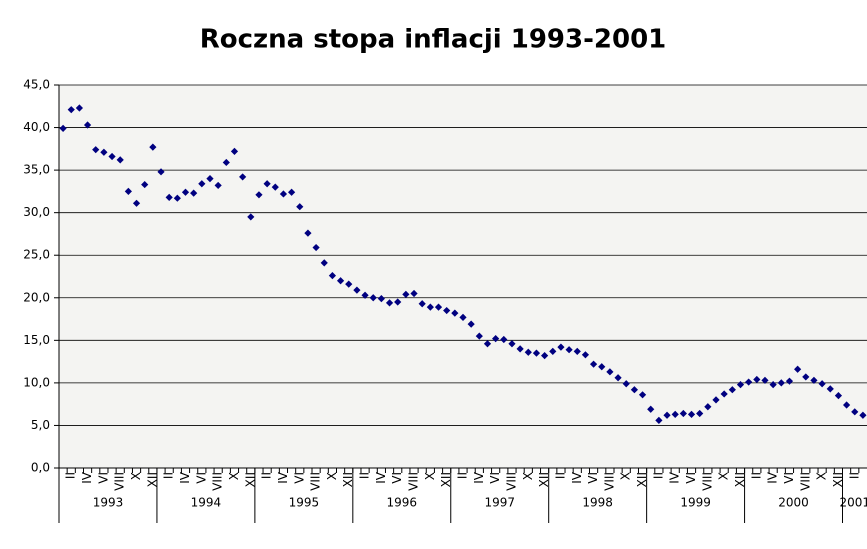 Image resolution: width=867 pixels, height=549 pixels. Describe the element at coordinates (499, 503) in the screenshot. I see `year-label: 1997` at that location.